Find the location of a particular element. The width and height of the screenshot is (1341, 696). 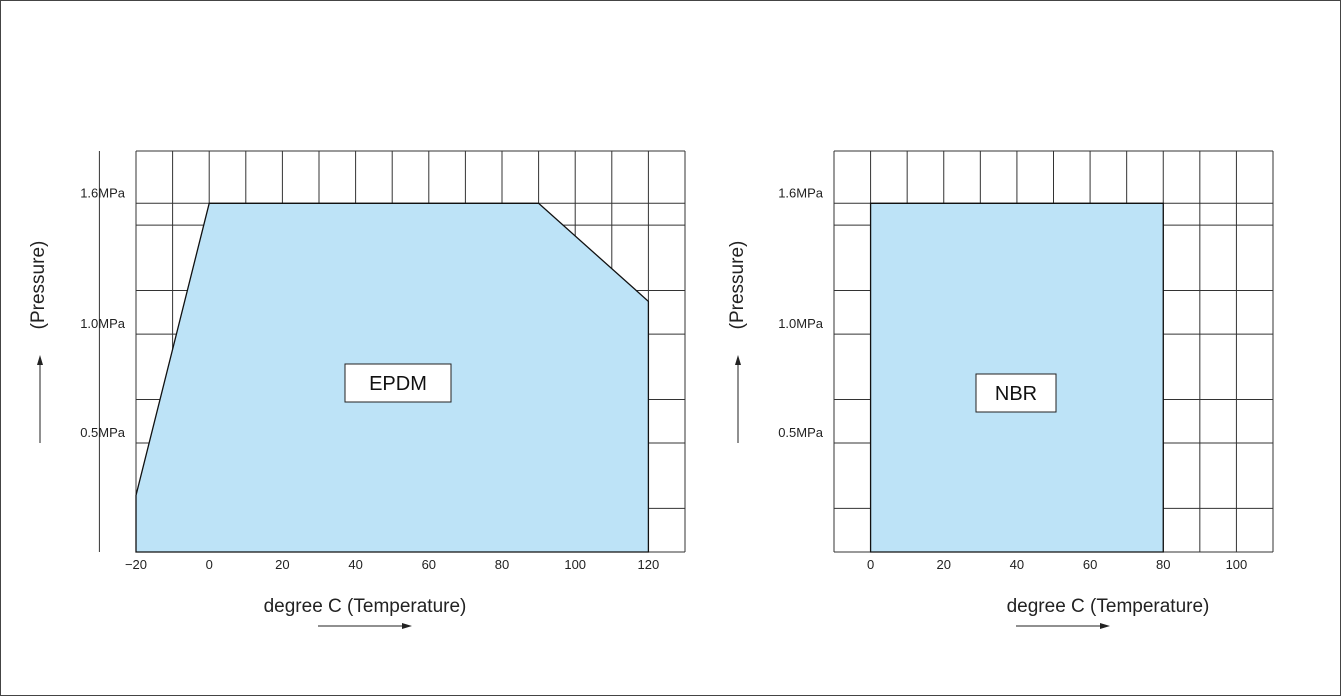

nbr-x-tick-label-2: 40 is located at coordinates (1017, 564).